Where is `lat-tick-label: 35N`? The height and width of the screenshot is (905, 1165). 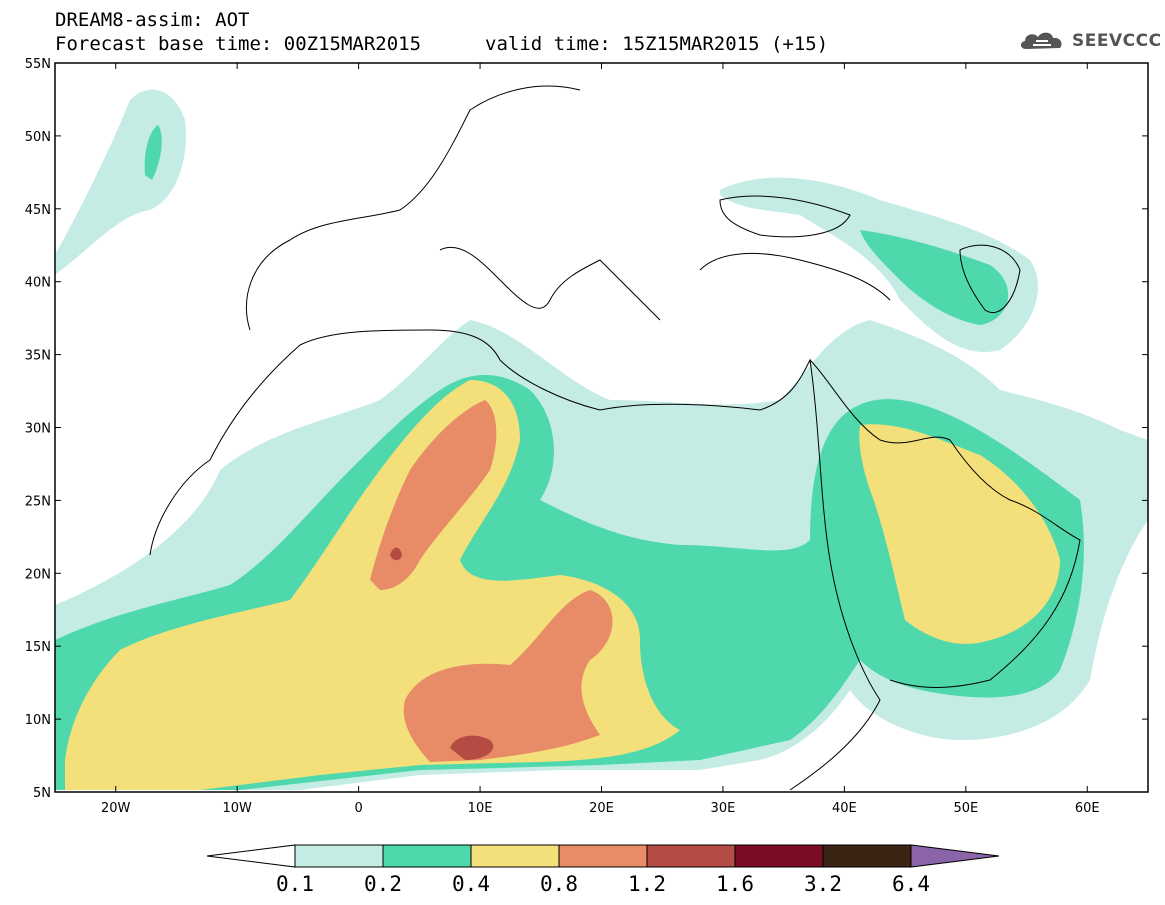
lat-tick-label: 35N is located at coordinates (38, 356).